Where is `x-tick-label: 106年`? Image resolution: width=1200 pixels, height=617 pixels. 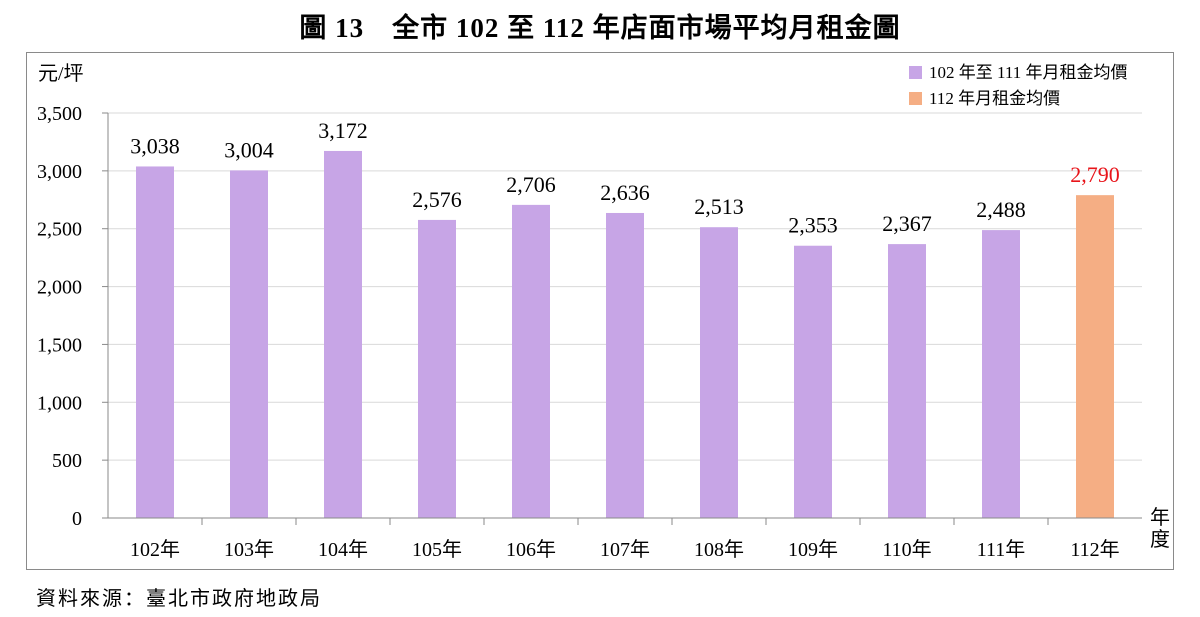
x-tick-label: 106年 is located at coordinates (531, 549).